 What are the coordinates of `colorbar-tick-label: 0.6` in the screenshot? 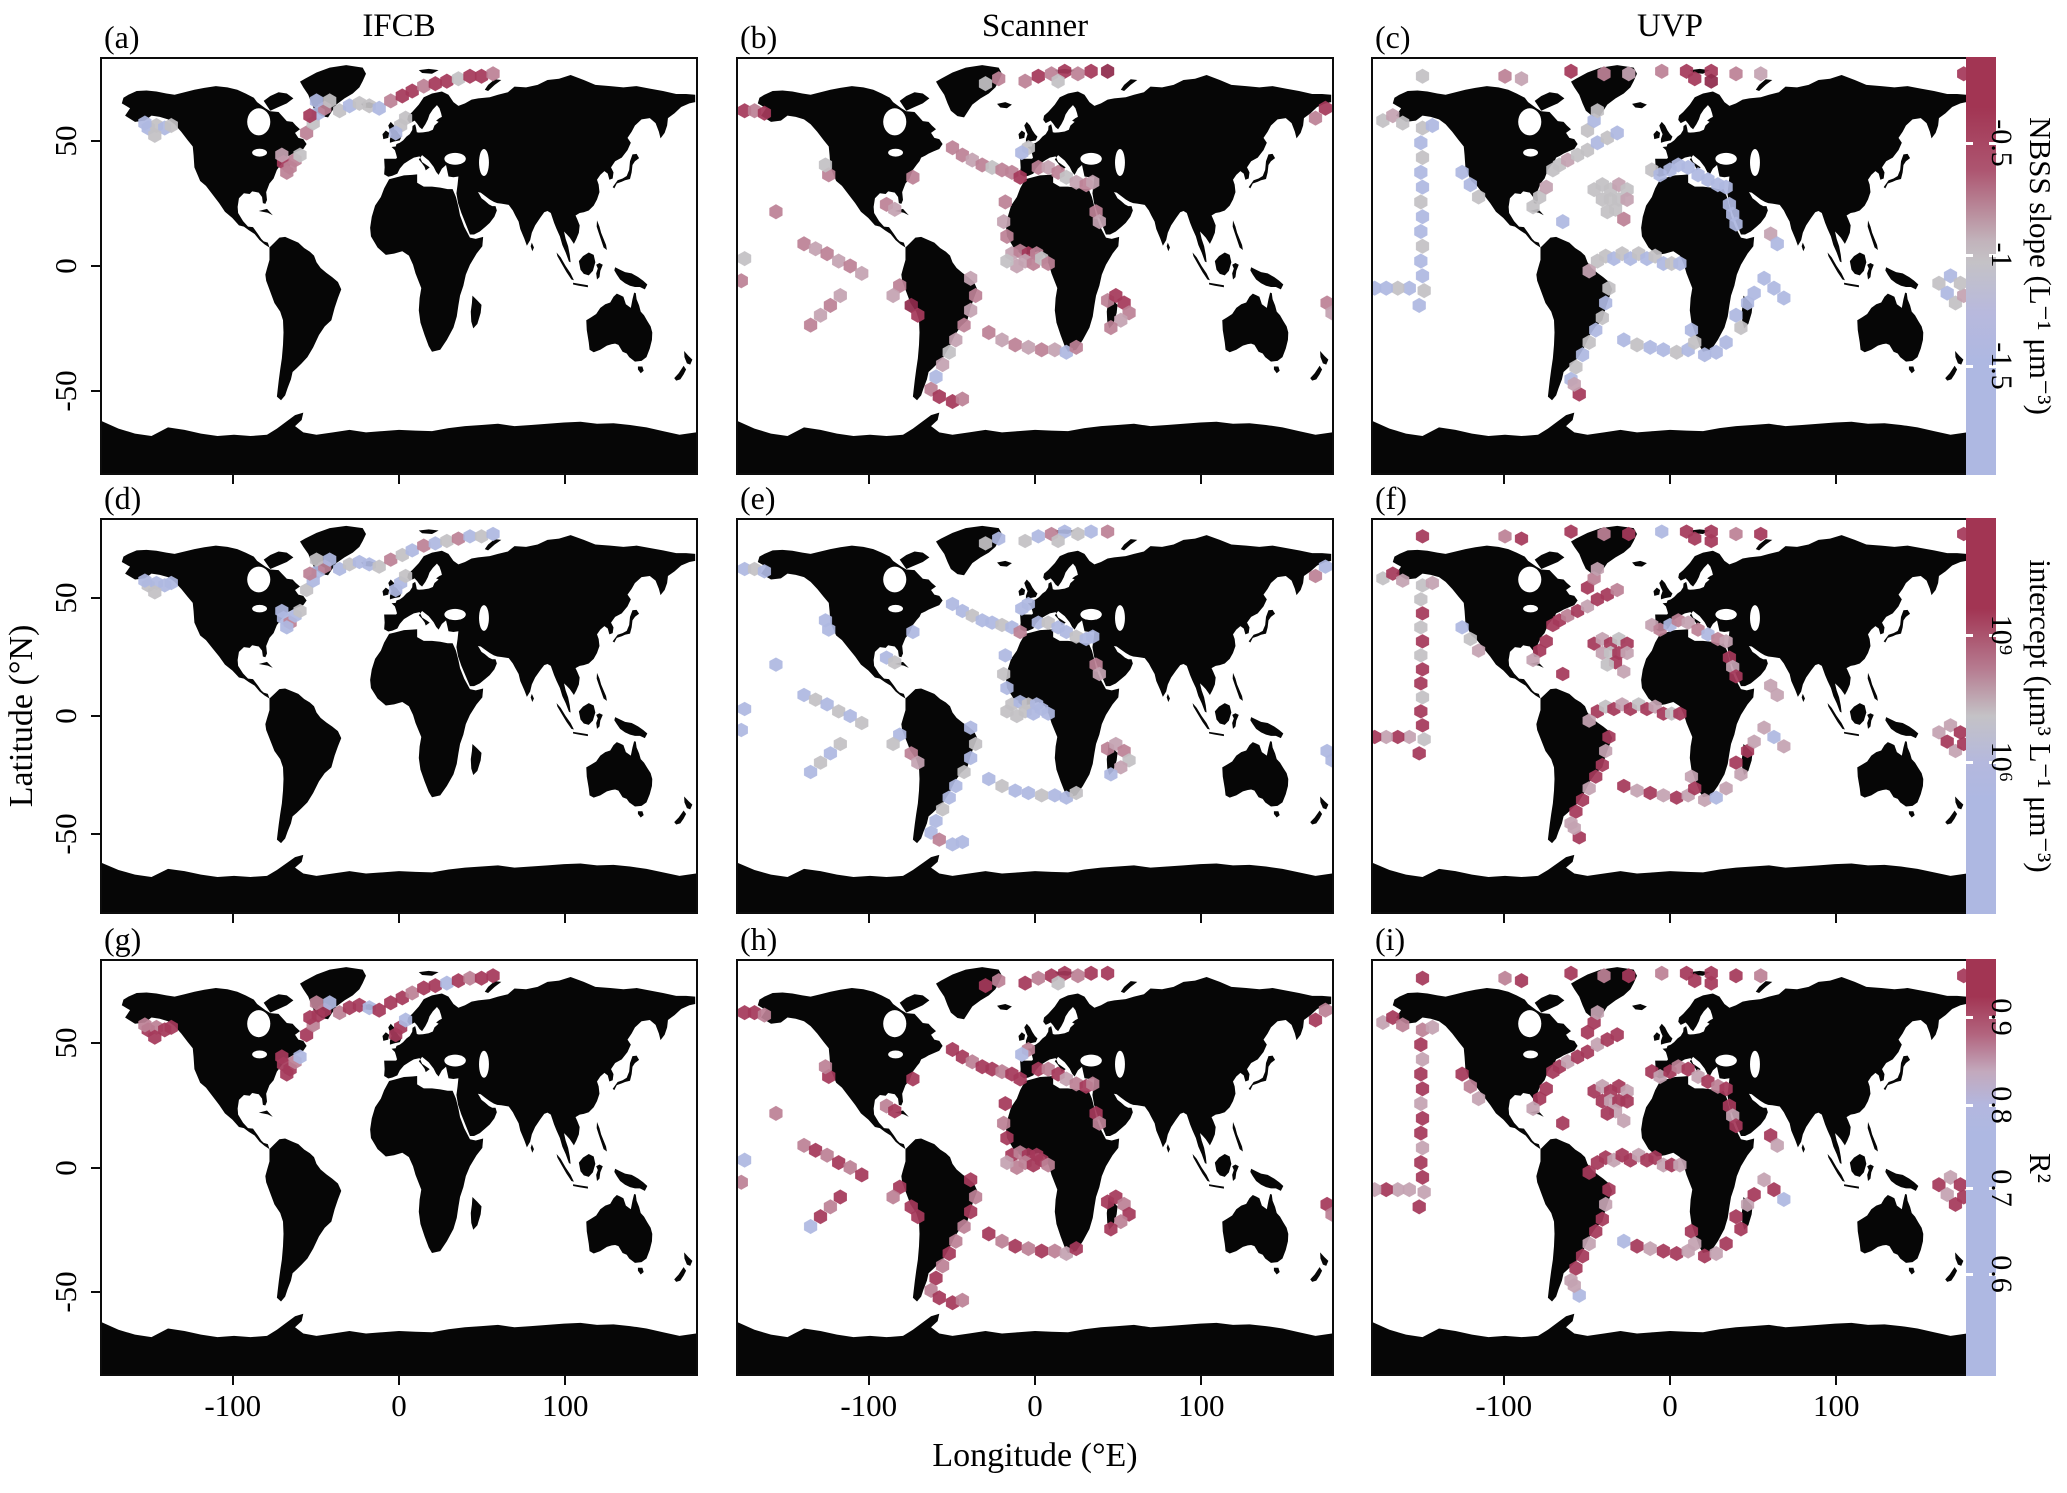 It's located at (2001, 1274).